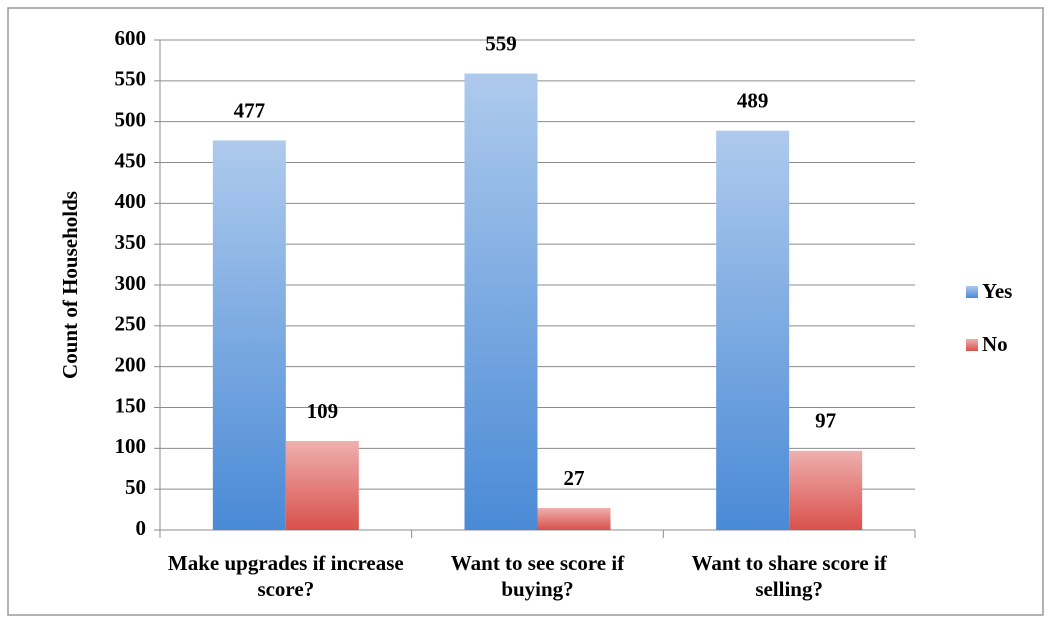 This screenshot has height=624, width=1052. I want to click on data-label: 27, so click(574, 478).